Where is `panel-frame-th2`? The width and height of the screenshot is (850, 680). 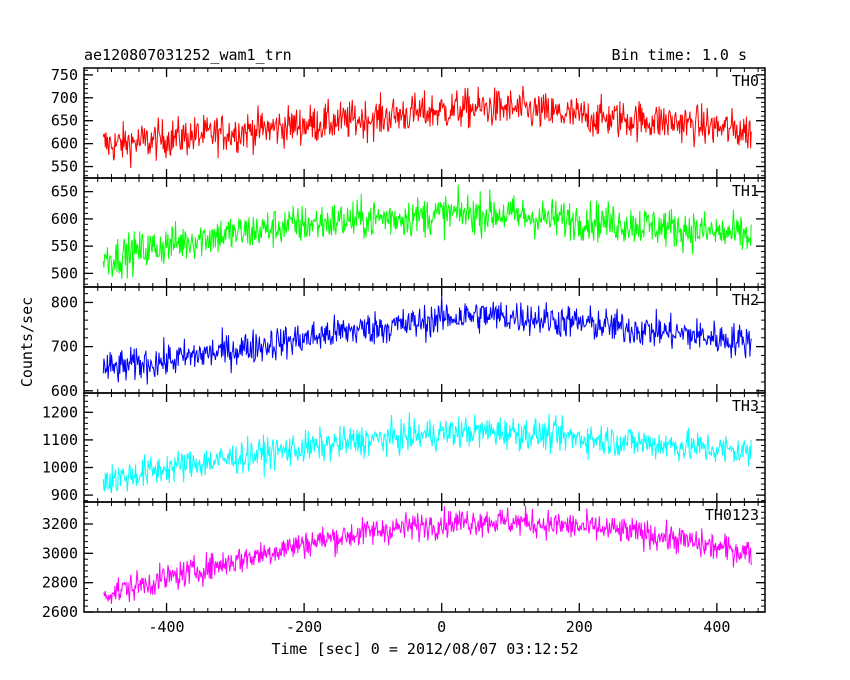
panel-frame-th2 is located at coordinates (424, 340).